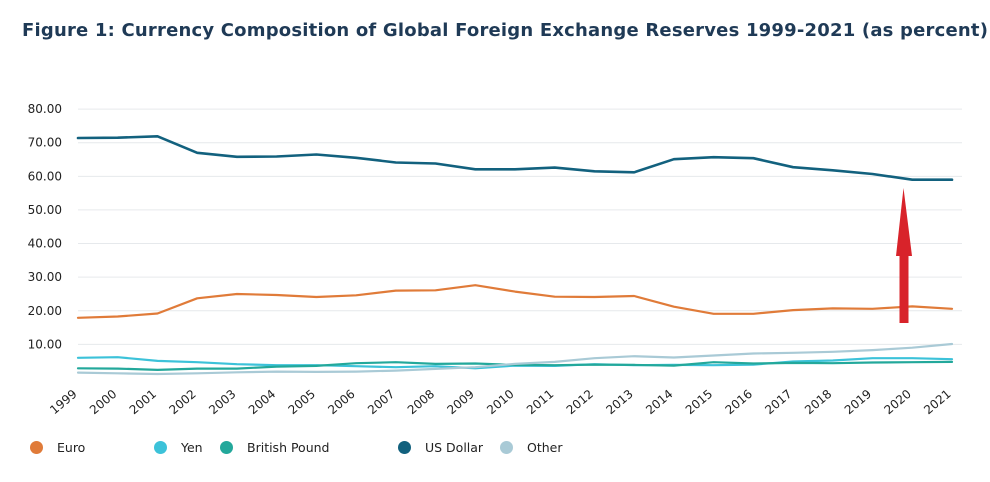 The image size is (990, 482). What do you see at coordinates (45, 210) in the screenshot?
I see `y-tick-label: 50.00` at bounding box center [45, 210].